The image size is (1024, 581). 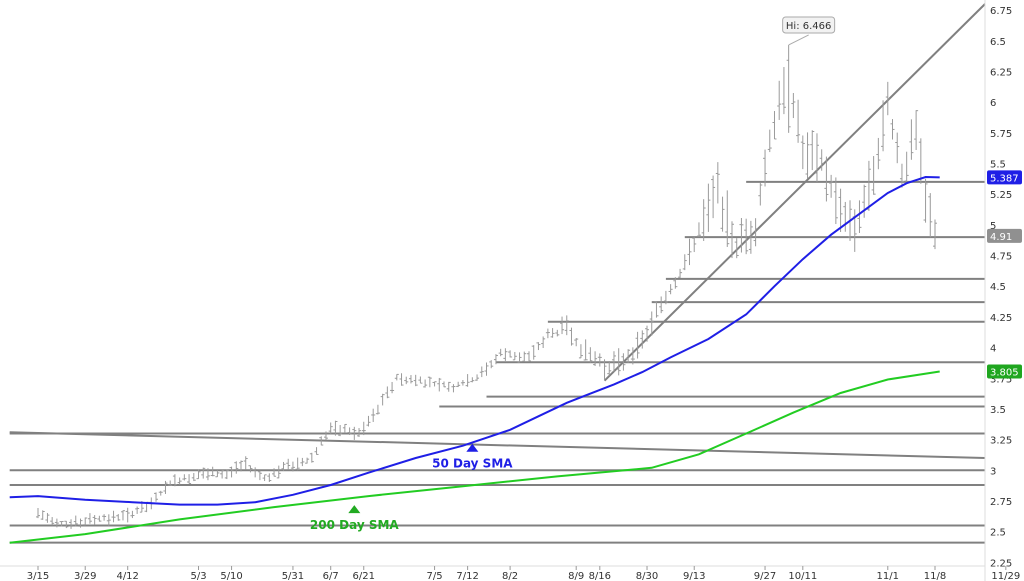 What do you see at coordinates (1001, 257) in the screenshot?
I see `y-tick-label: 4.75` at bounding box center [1001, 257].